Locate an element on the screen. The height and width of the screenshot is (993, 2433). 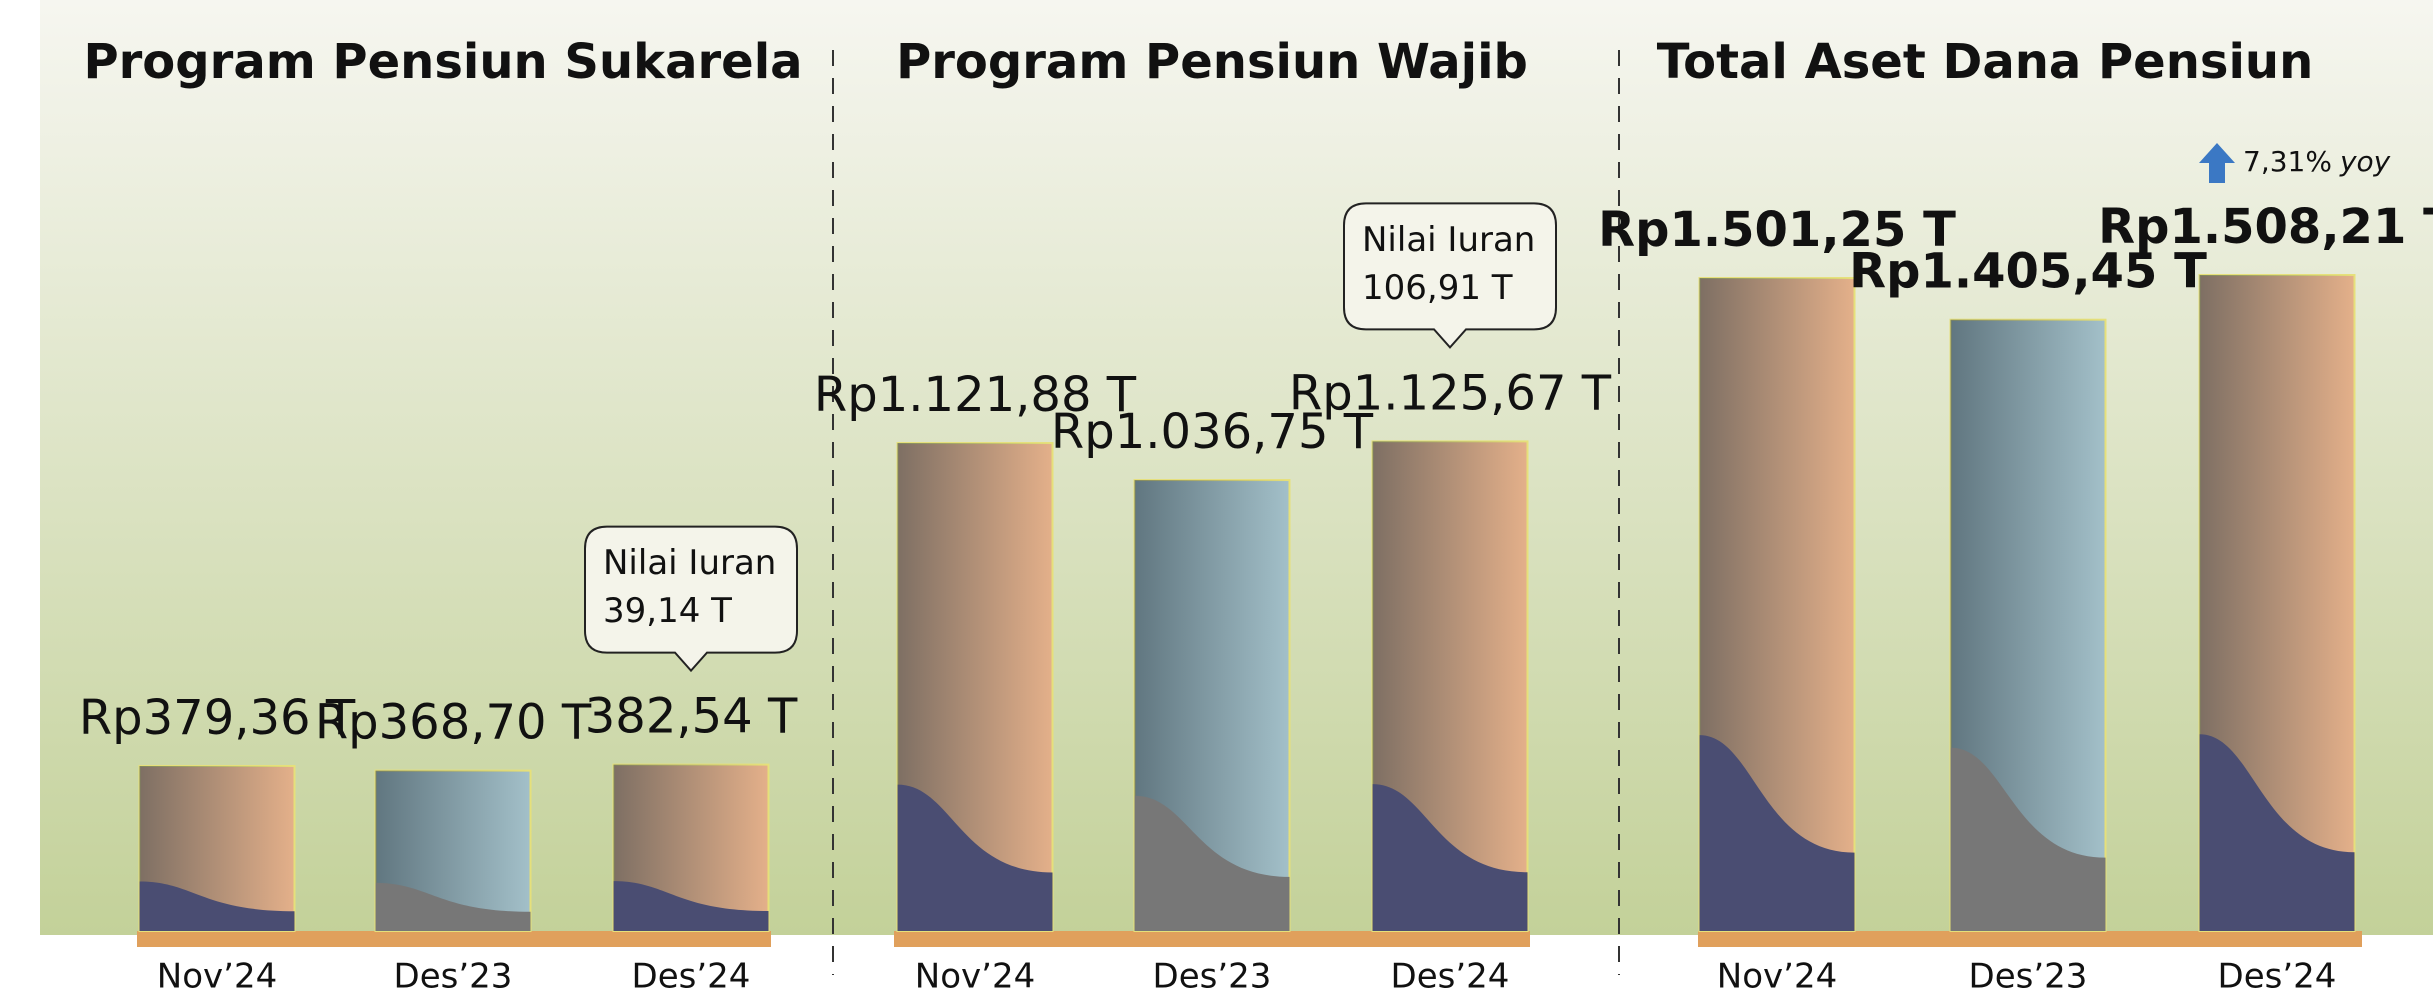
growth-note: 7,31% yoy is located at coordinates (2317, 161).